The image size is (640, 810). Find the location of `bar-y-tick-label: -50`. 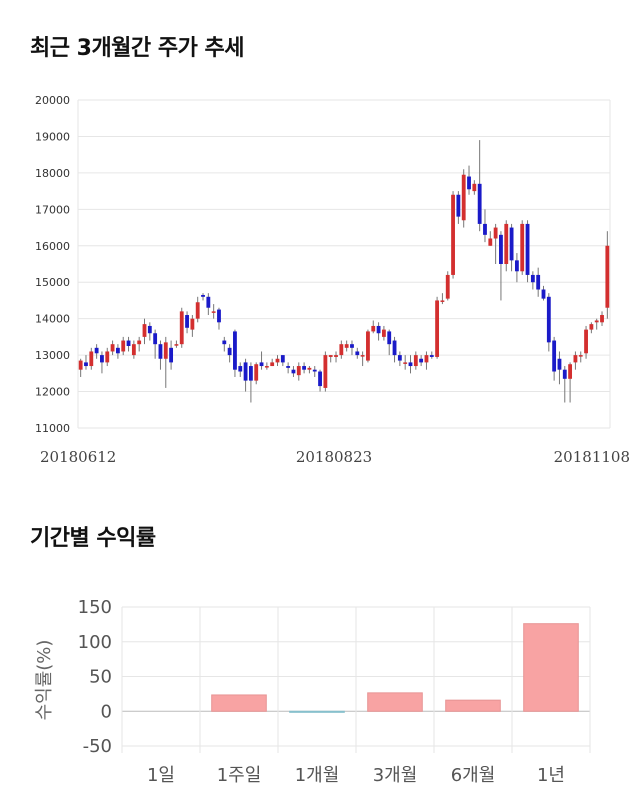

bar-y-tick-label: -50 is located at coordinates (97, 746).